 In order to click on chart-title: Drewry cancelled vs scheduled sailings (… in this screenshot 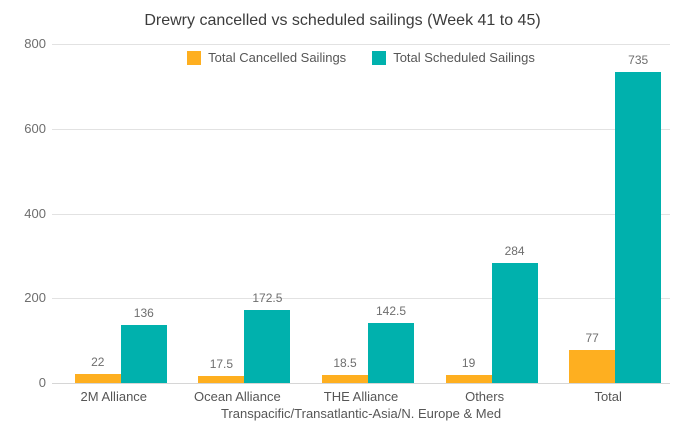, I will do `click(342, 20)`.